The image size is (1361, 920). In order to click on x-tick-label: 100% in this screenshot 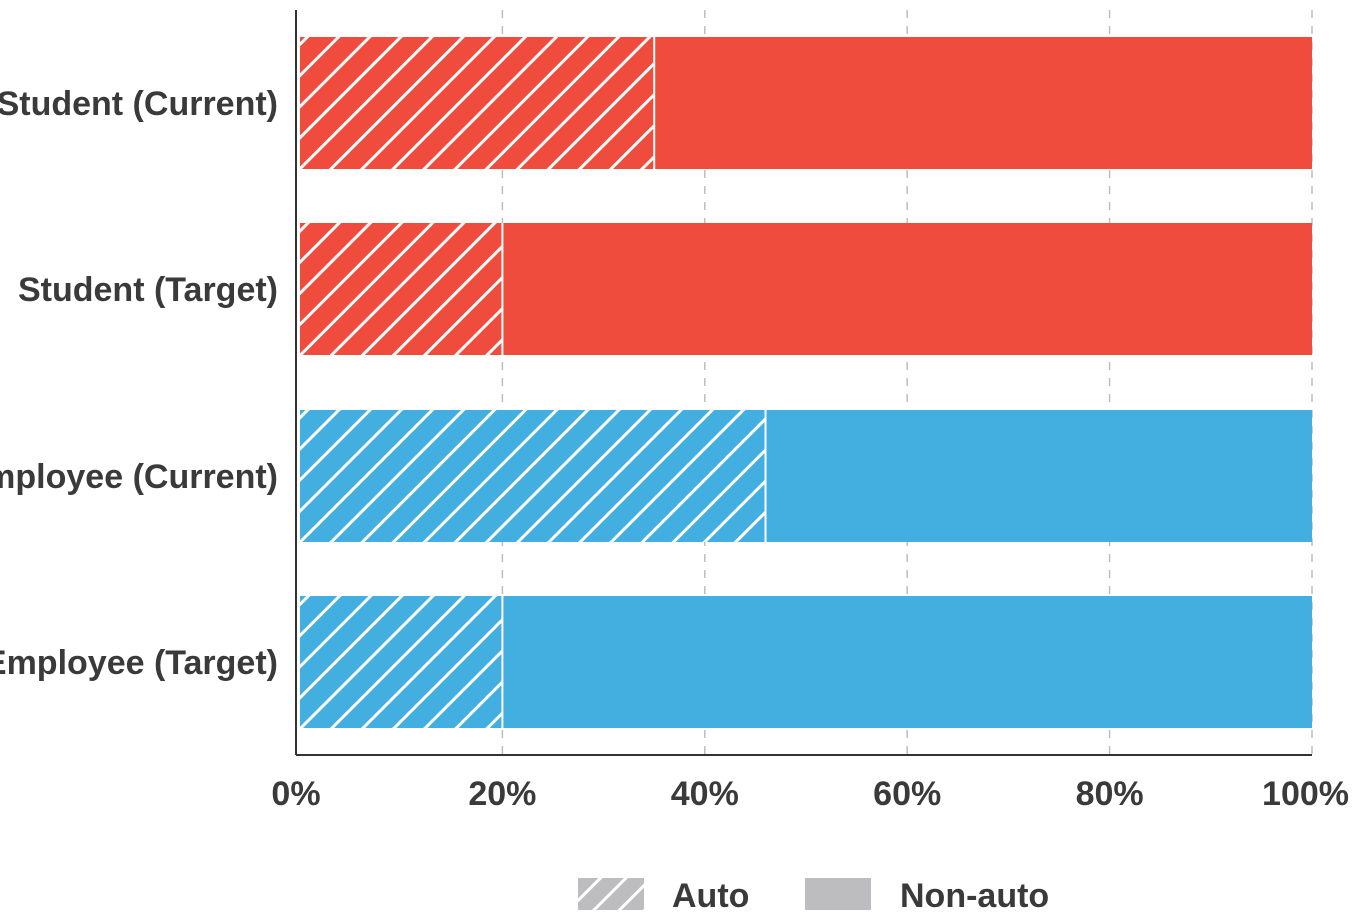, I will do `click(1305, 794)`.